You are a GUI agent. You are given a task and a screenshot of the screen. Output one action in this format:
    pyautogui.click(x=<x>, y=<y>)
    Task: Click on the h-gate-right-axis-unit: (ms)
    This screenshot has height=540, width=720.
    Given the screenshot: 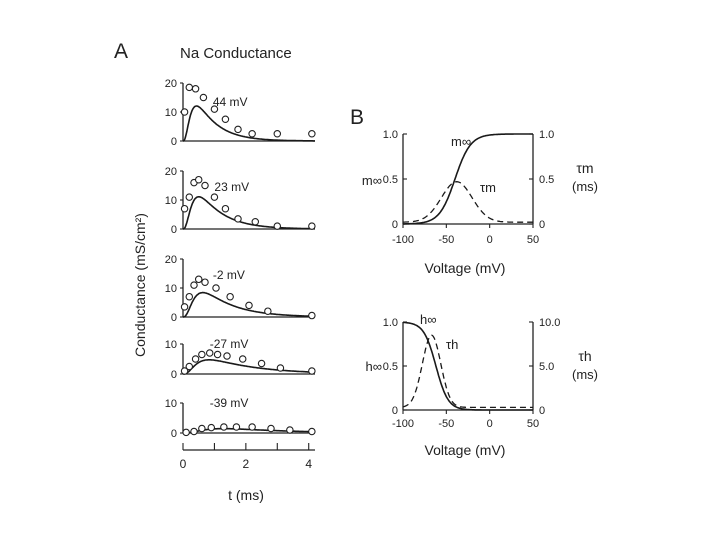 What is the action you would take?
    pyautogui.click(x=585, y=374)
    